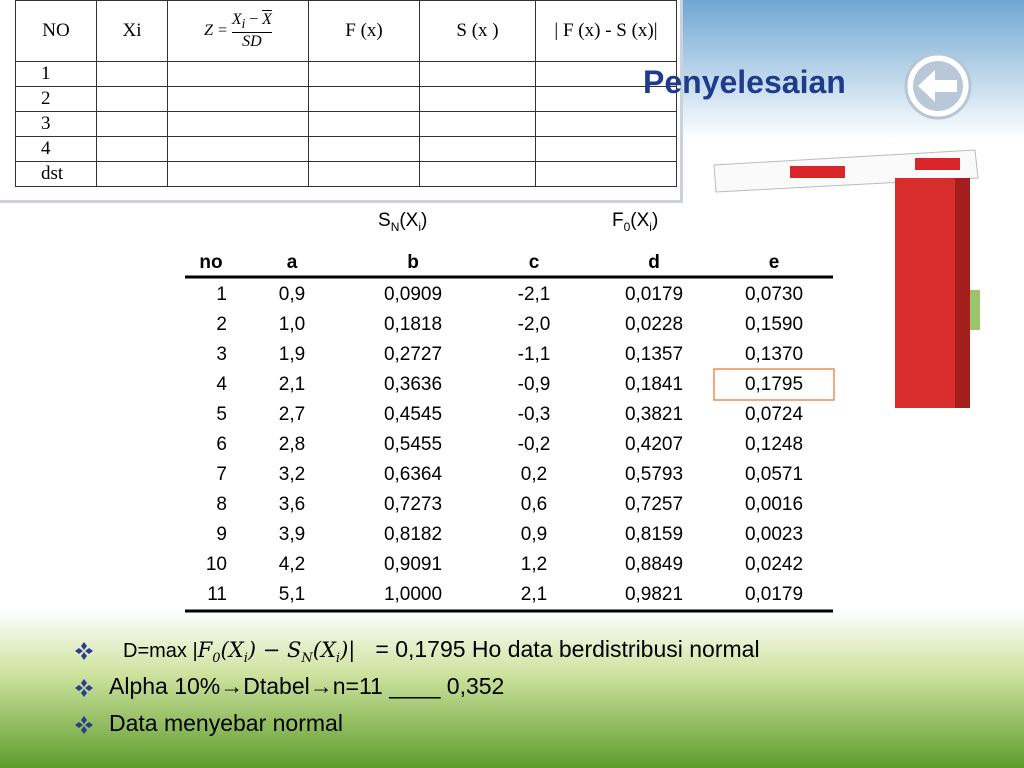  I want to click on cell: 0,0242, so click(774, 564).